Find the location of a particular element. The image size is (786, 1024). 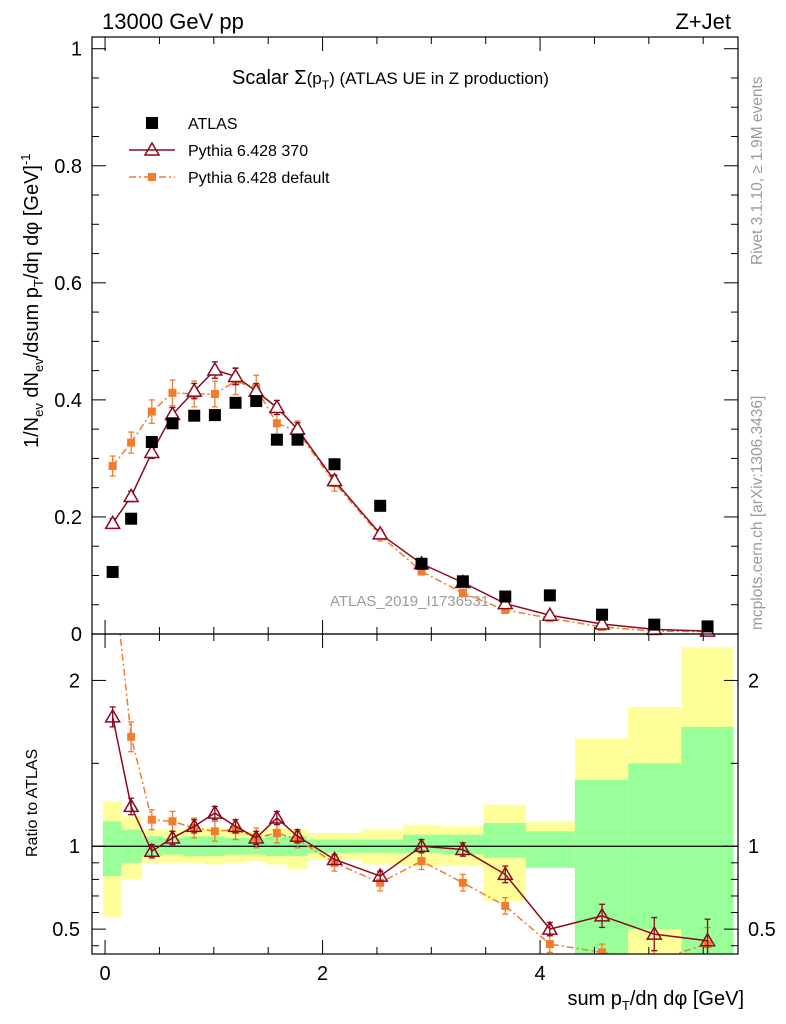

legend-label-pythia370: Pythia 6.428 370 is located at coordinates (248, 151).